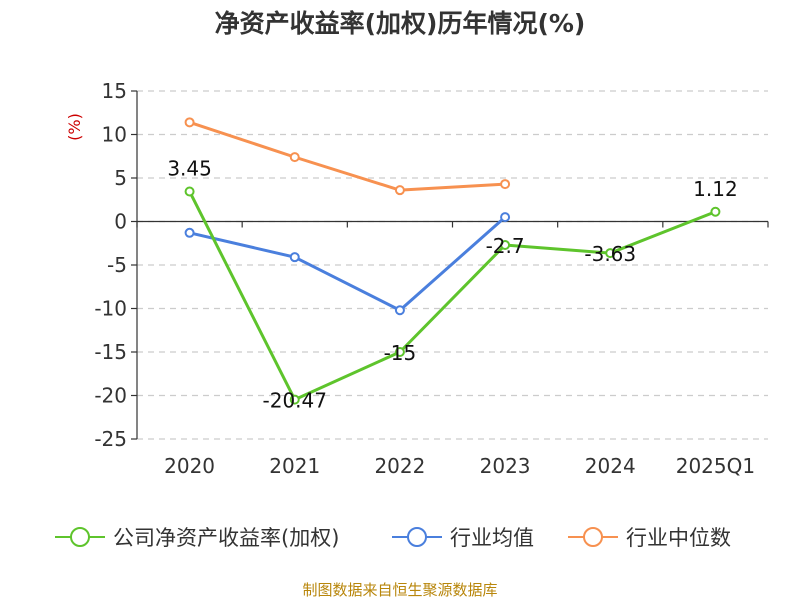  Describe the element at coordinates (505, 466) in the screenshot. I see `x-tick-label: 2023` at that location.